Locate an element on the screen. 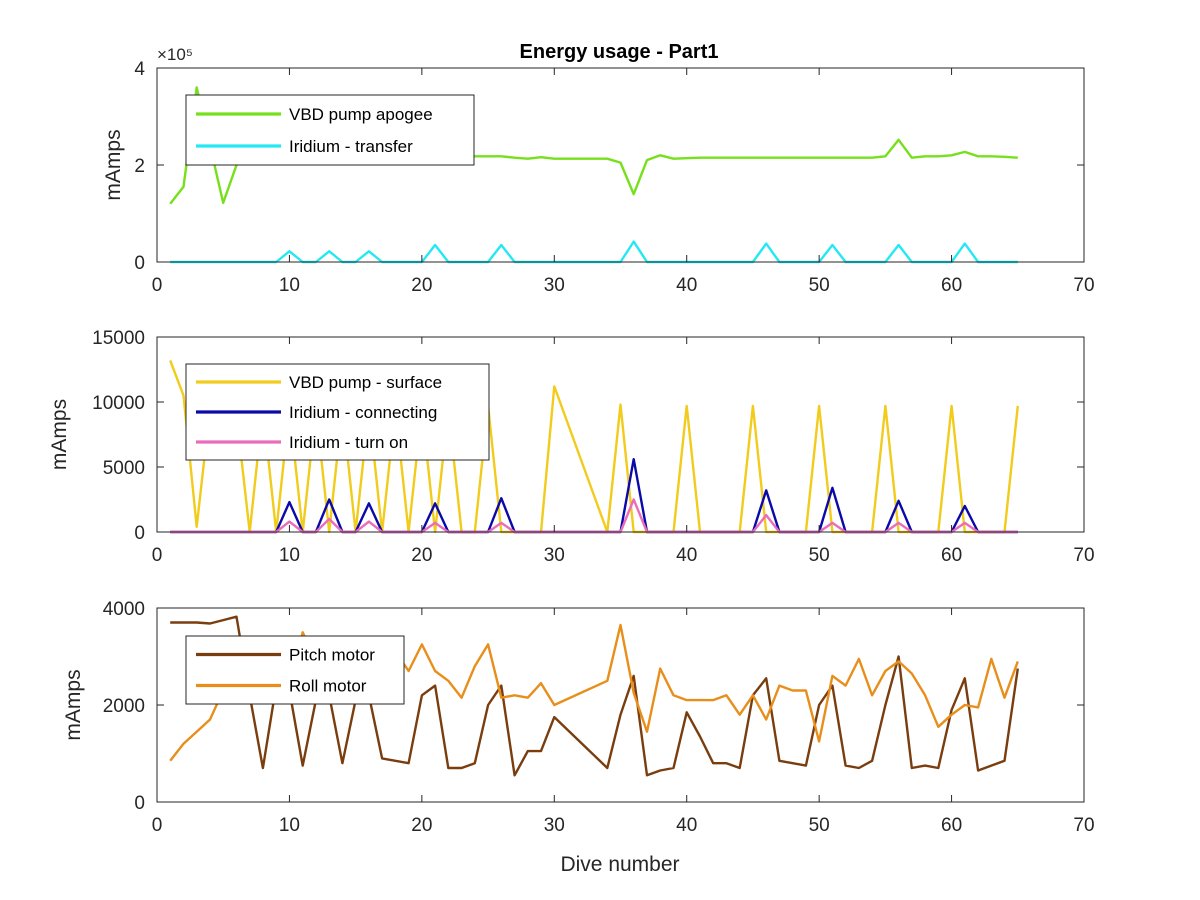  y-tick-label: 4 is located at coordinates (139, 69).